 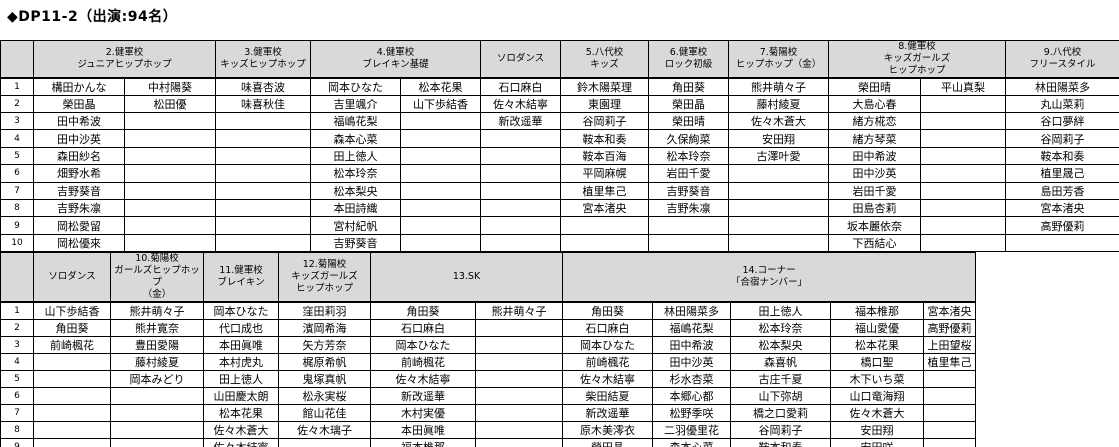 What do you see at coordinates (92, 17) in the screenshot?
I see `page-title: ◆DP11-2（出演:94名）` at bounding box center [92, 17].